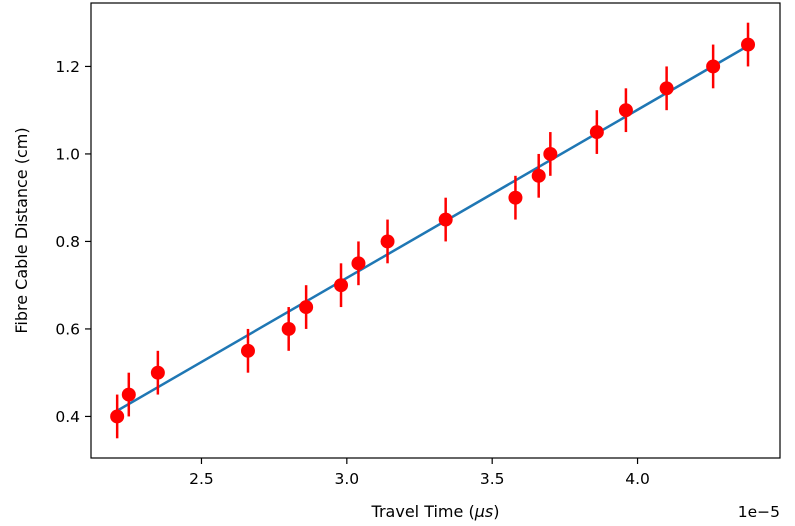 This screenshot has height=526, width=795. I want to click on x-axis-label: Travel Time (μs), so click(435, 511).